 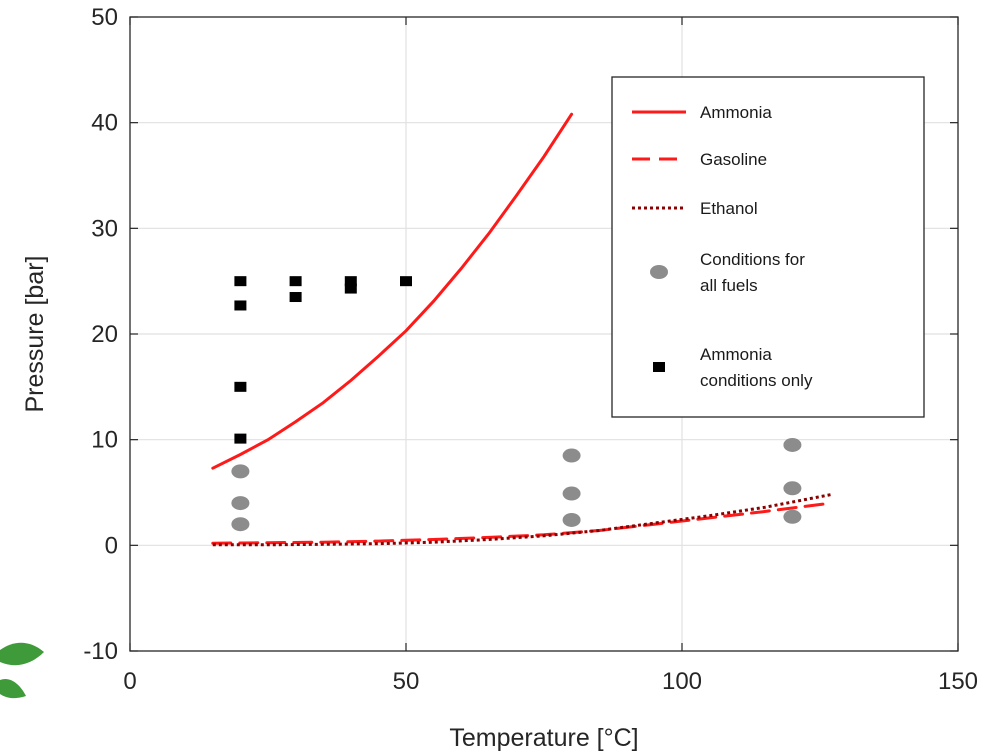 I want to click on y-tick-label: -10, so click(x=100, y=651).